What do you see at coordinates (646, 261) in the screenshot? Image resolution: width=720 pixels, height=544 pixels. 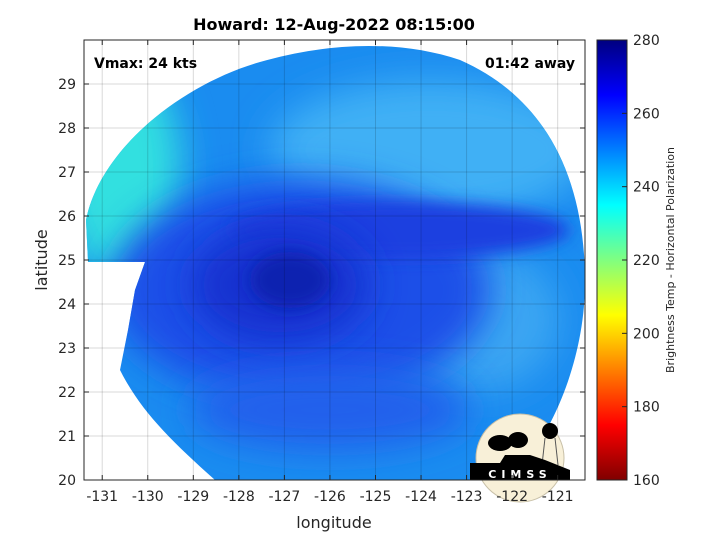 I see `colorbar-tick-label: 220` at bounding box center [646, 261].